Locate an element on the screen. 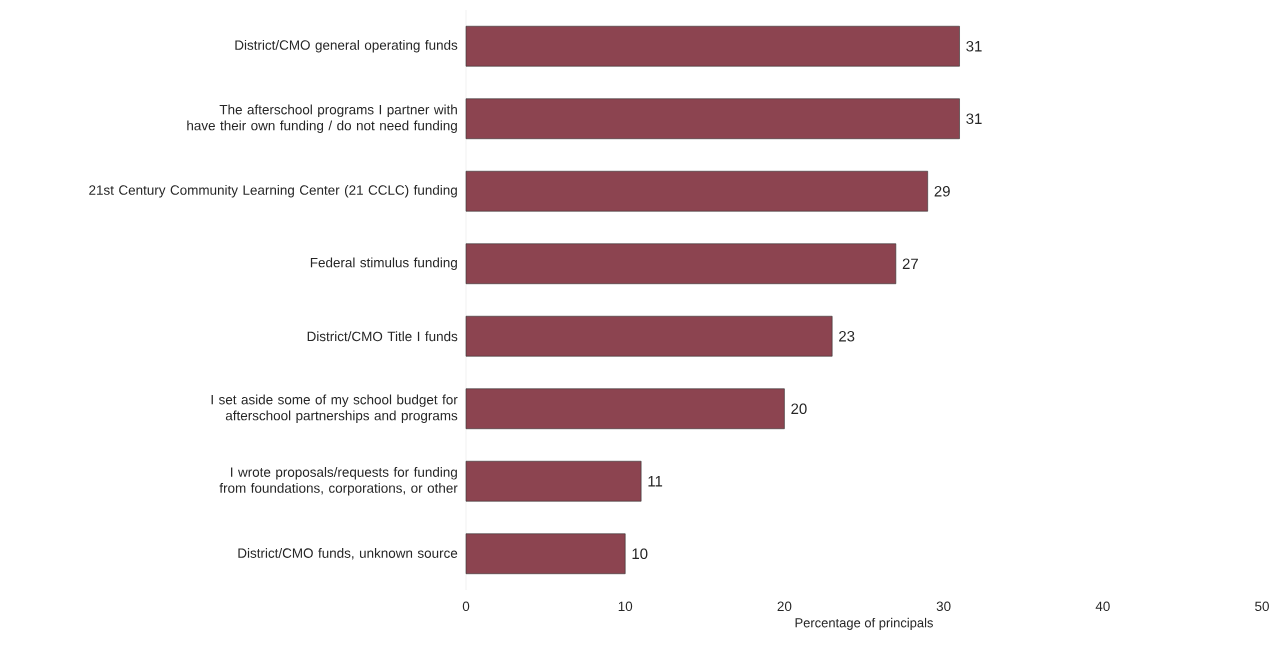  y-tick-label: I set aside some of my school budget for afterschool partnerships and programs is located at coordinates (334, 408).